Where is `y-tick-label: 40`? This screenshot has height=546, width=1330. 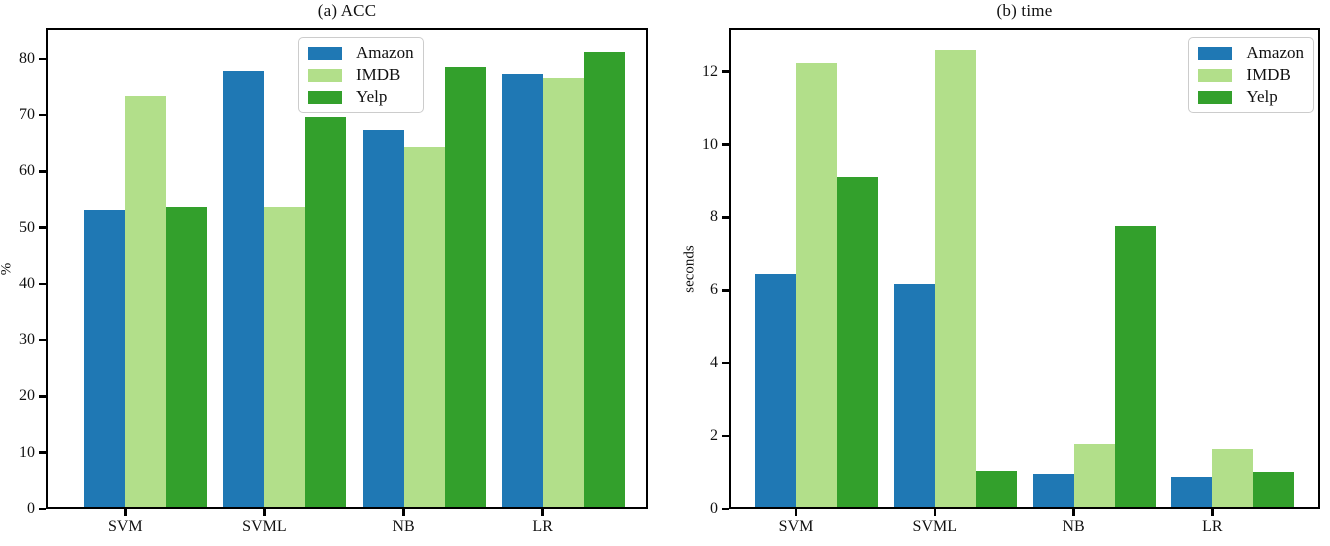 y-tick-label: 40 is located at coordinates (27, 283).